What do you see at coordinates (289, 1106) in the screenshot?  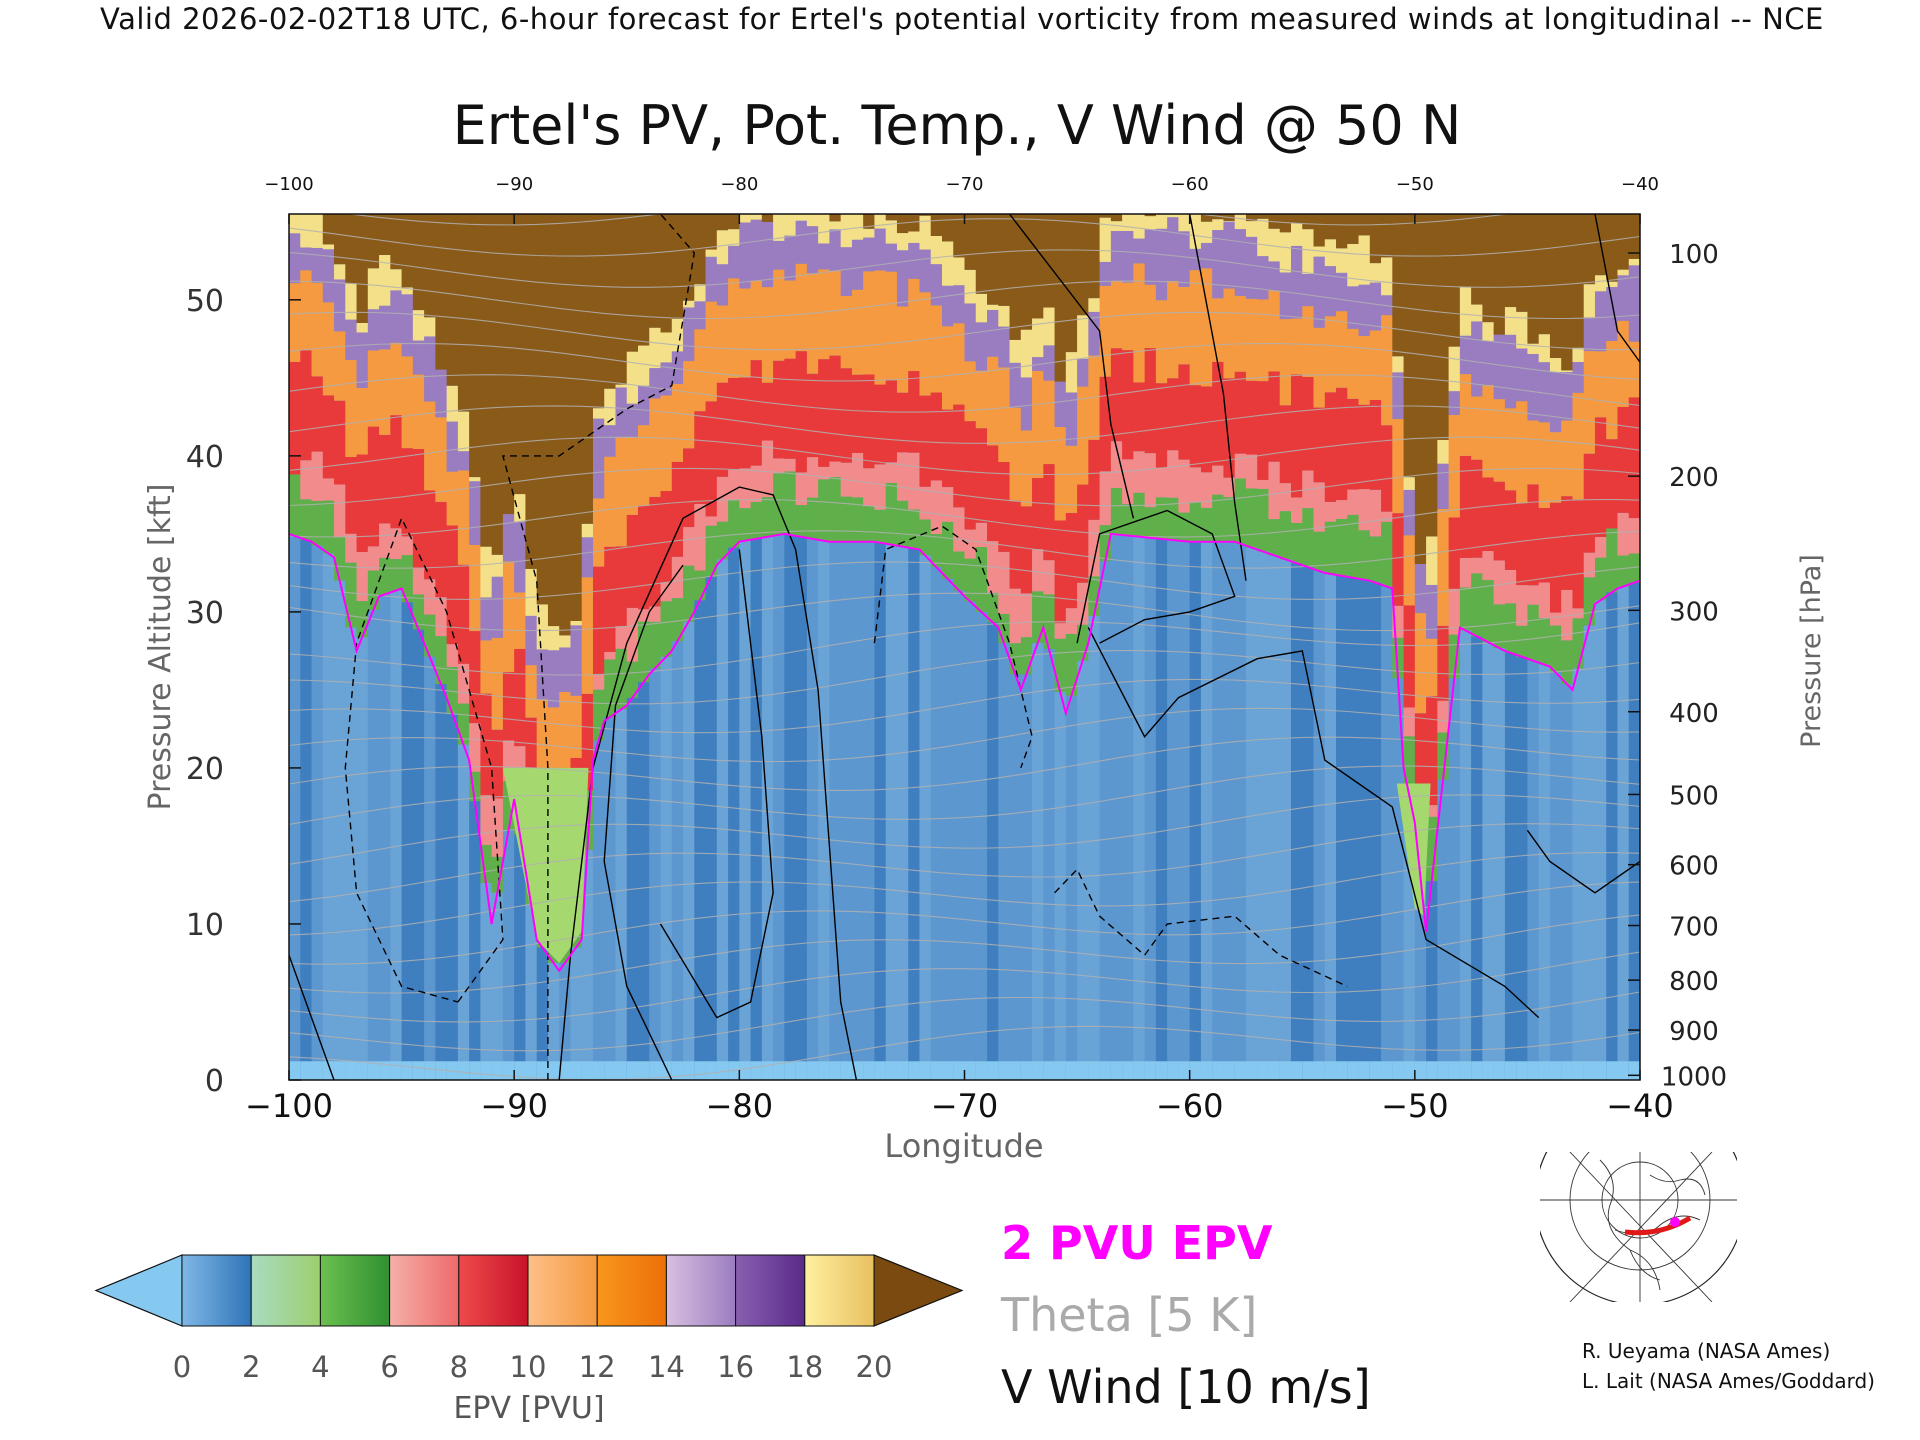 I see `x-tick-label: −100` at bounding box center [289, 1106].